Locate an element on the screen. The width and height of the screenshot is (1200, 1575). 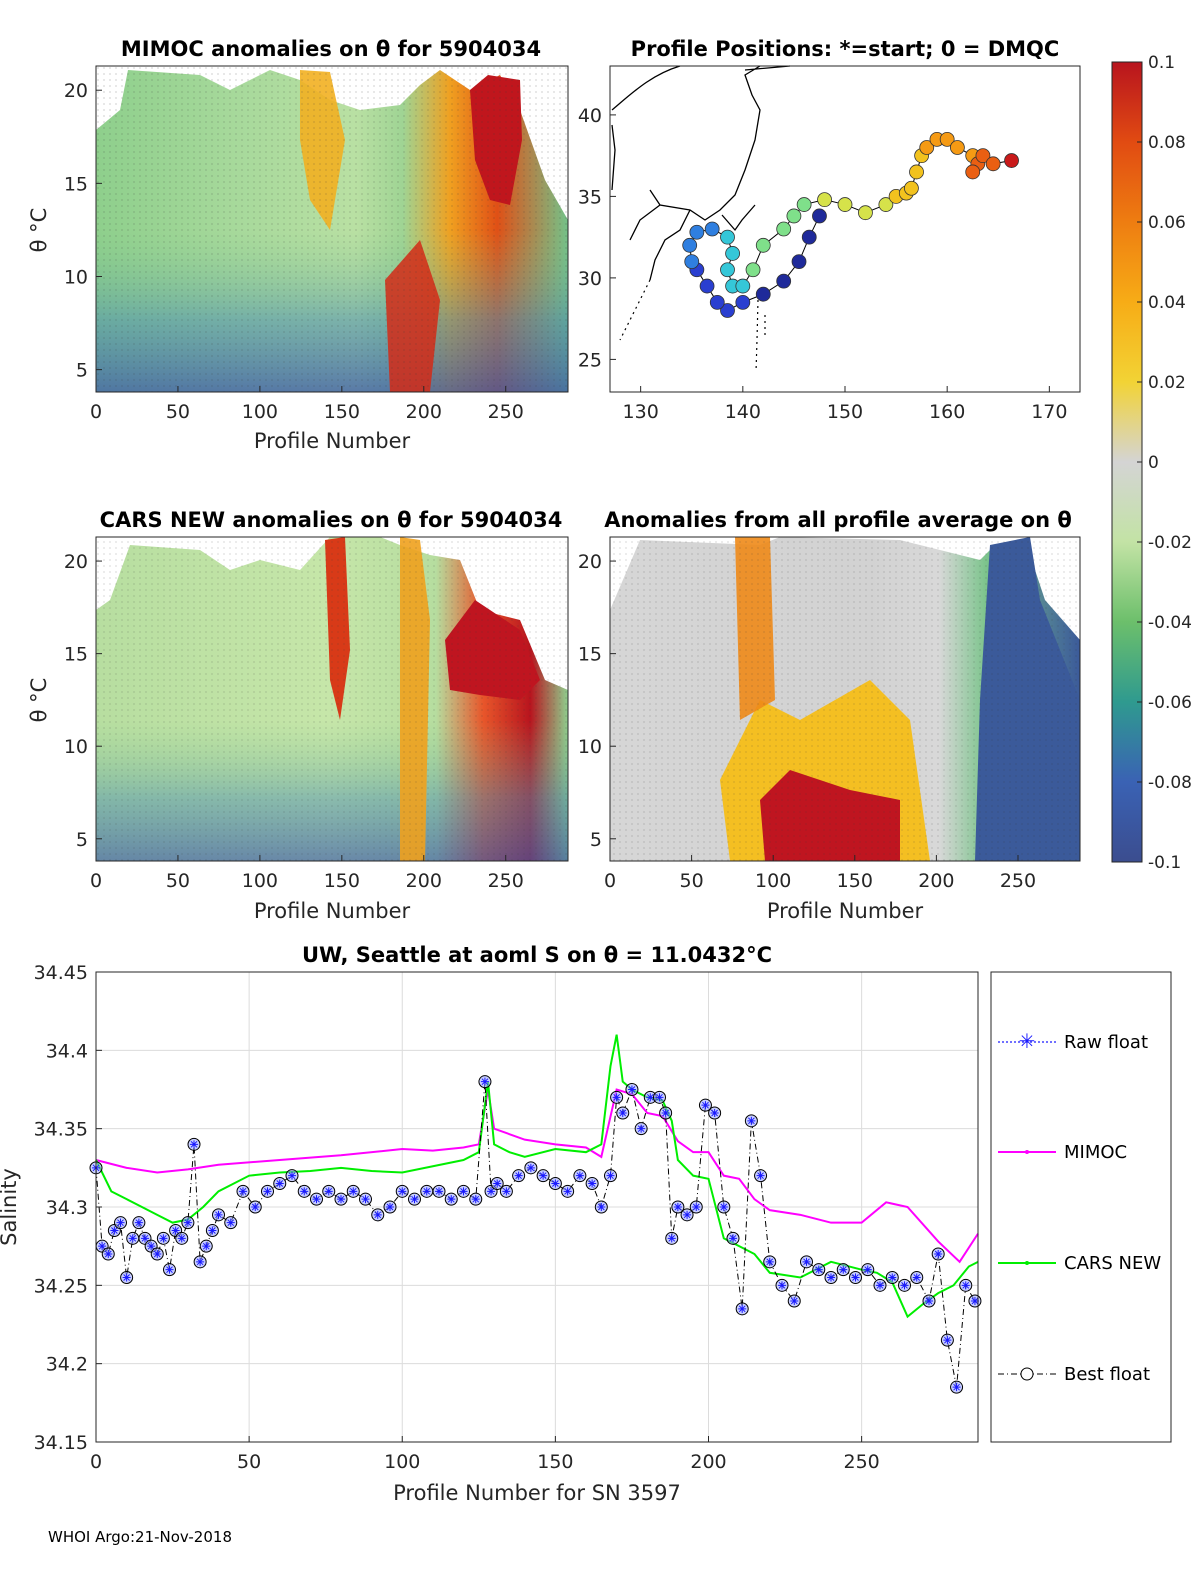
mimoc-title: MIMOC anomalies on θ for 5904034 is located at coordinates (331, 49).